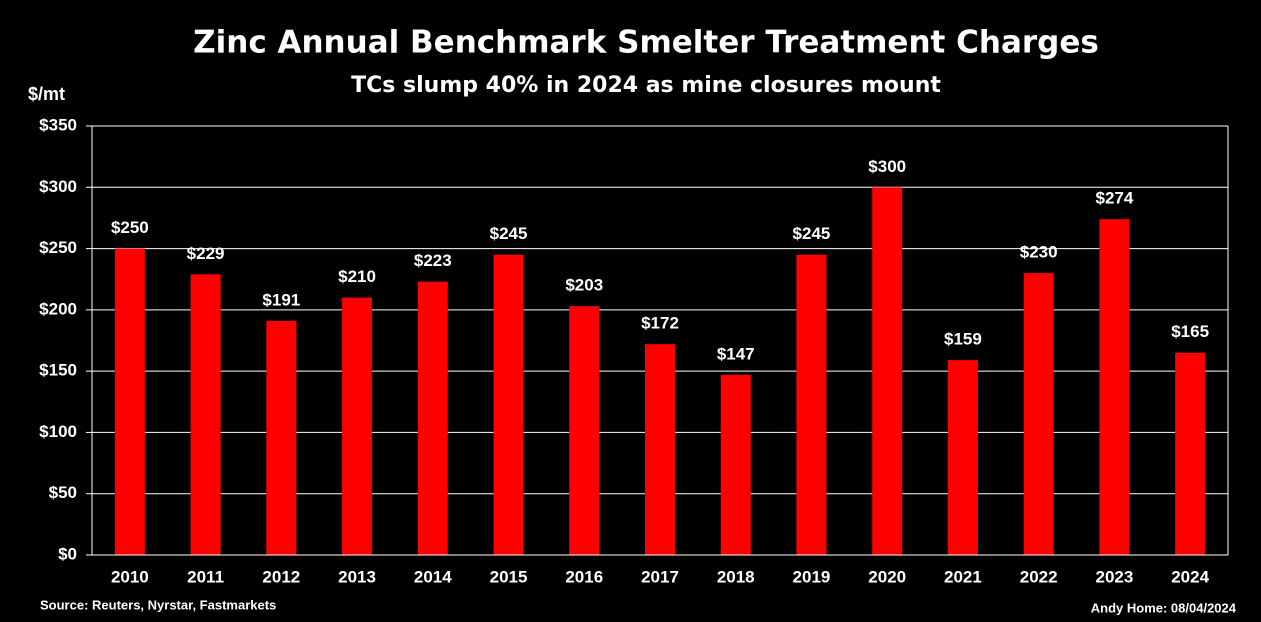 The image size is (1261, 622). What do you see at coordinates (1164, 607) in the screenshot?
I see `credit-note: Andy Home: 08/04/2024` at bounding box center [1164, 607].